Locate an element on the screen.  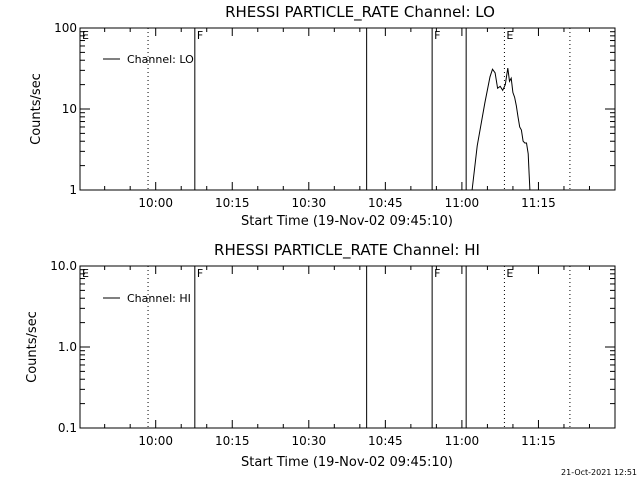
x-axis-label-lo: Start Time (19-Nov-02 09:45:10) is located at coordinates (347, 221).